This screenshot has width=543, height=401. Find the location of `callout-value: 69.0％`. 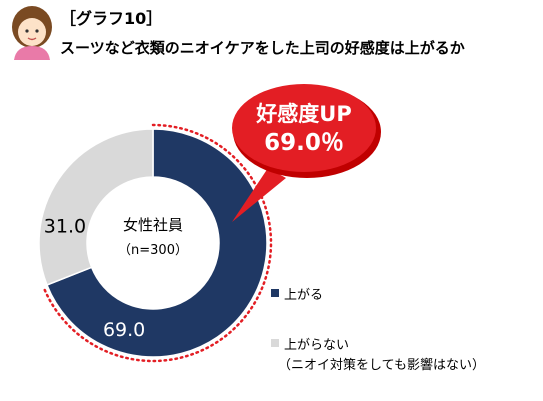

callout-value: 69.0％ is located at coordinates (304, 143).